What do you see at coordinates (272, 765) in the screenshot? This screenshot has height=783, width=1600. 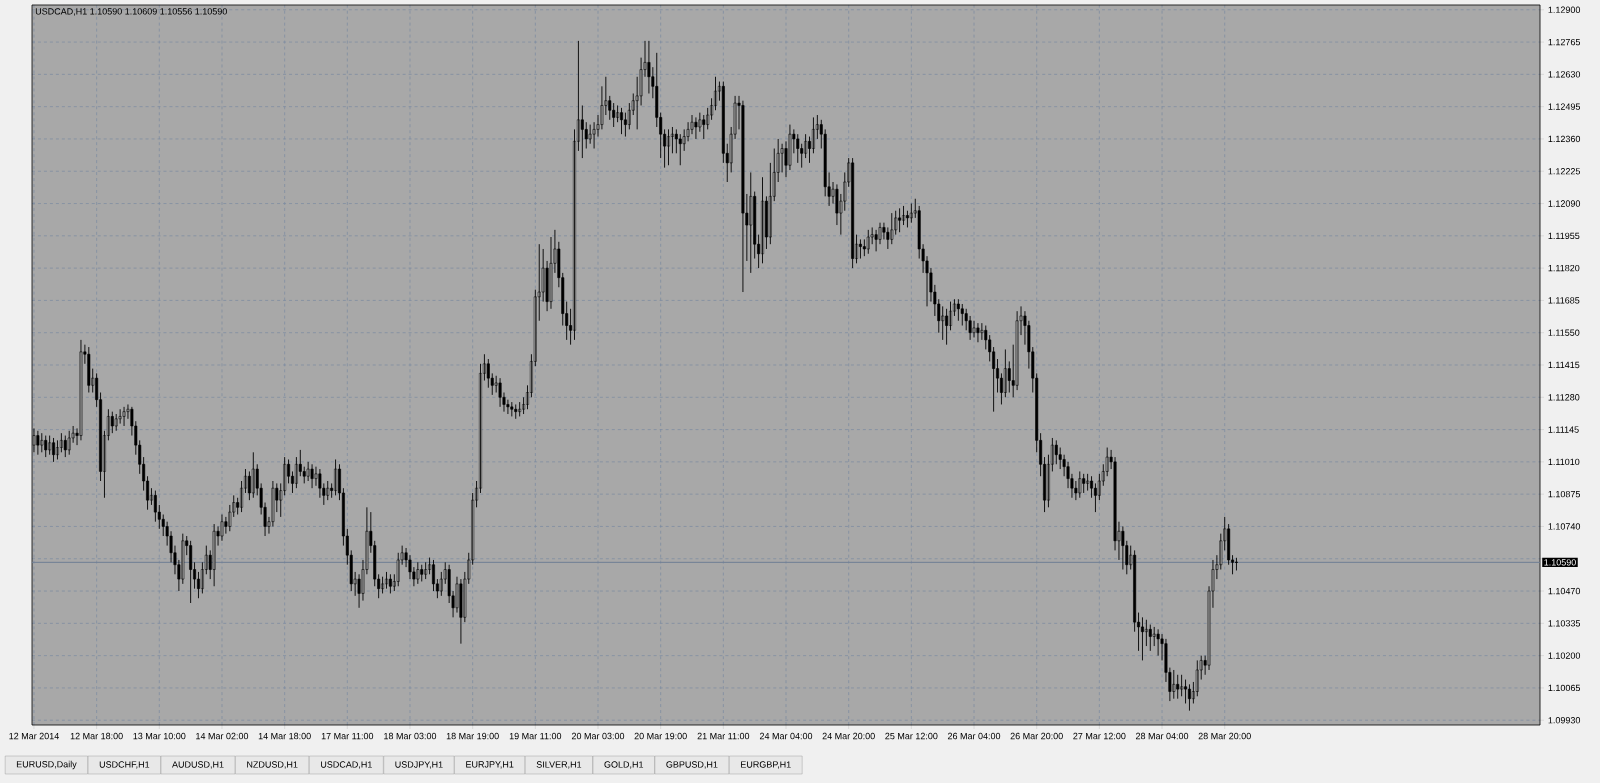 I see `text: NZDUSD,H1` at bounding box center [272, 765].